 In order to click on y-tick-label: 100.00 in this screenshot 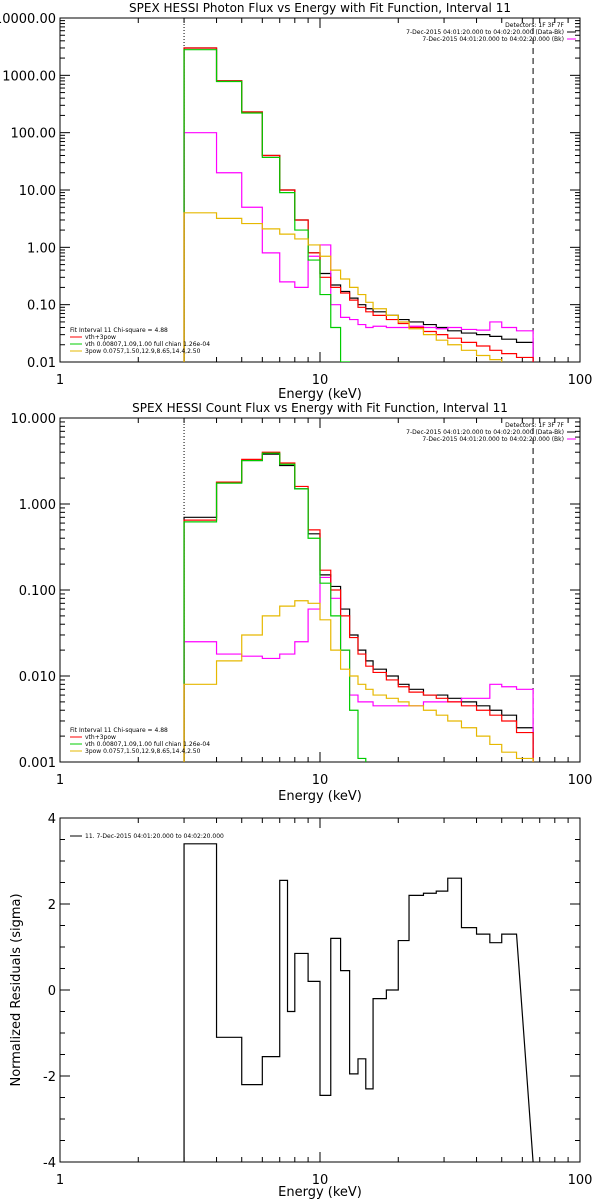, I will do `click(34, 134)`.